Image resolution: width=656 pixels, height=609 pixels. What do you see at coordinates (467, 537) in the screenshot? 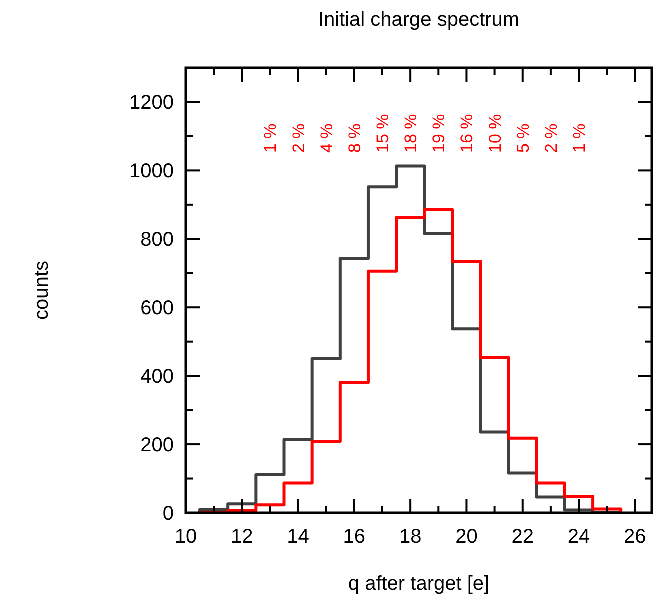
I see `x-tick-label: 20` at bounding box center [467, 537].